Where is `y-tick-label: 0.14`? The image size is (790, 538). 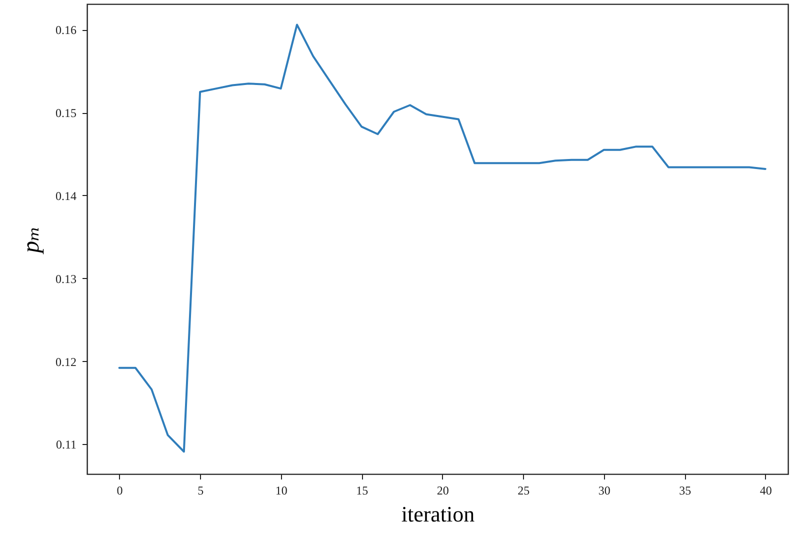
y-tick-label: 0.14 is located at coordinates (66, 195).